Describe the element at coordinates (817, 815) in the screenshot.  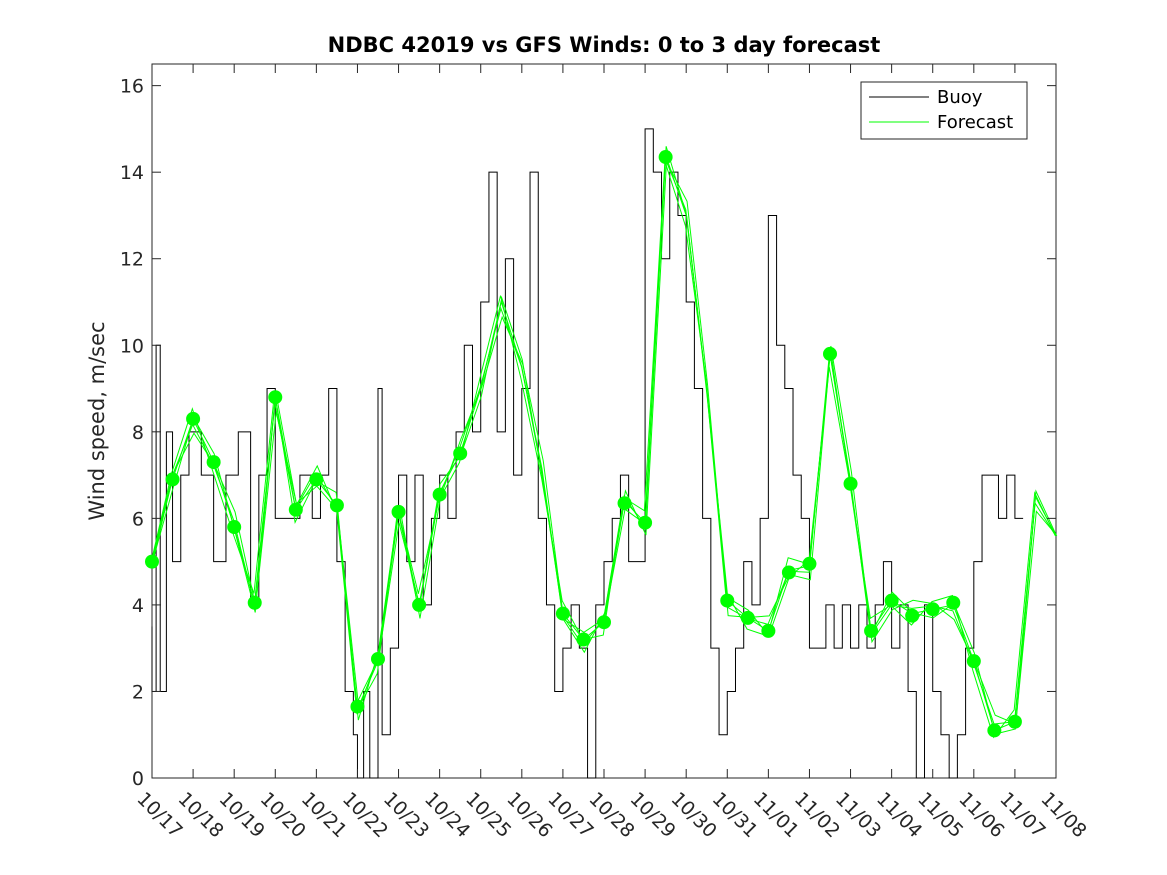
I see `x-tick-label: 11/02` at that location.